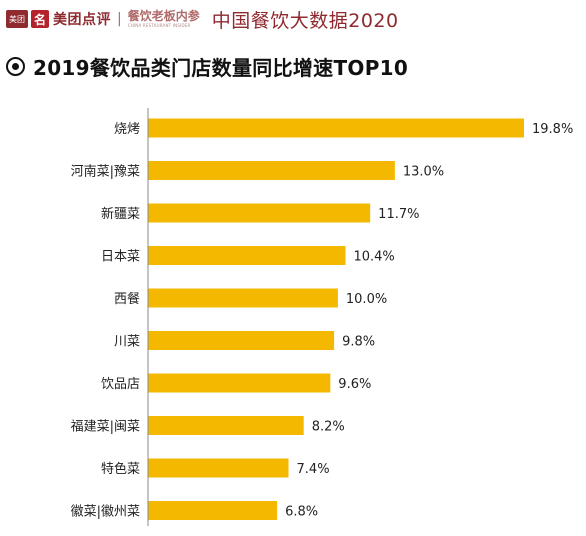 The image size is (586, 536). I want to click on value-label: 19.8%, so click(552, 129).